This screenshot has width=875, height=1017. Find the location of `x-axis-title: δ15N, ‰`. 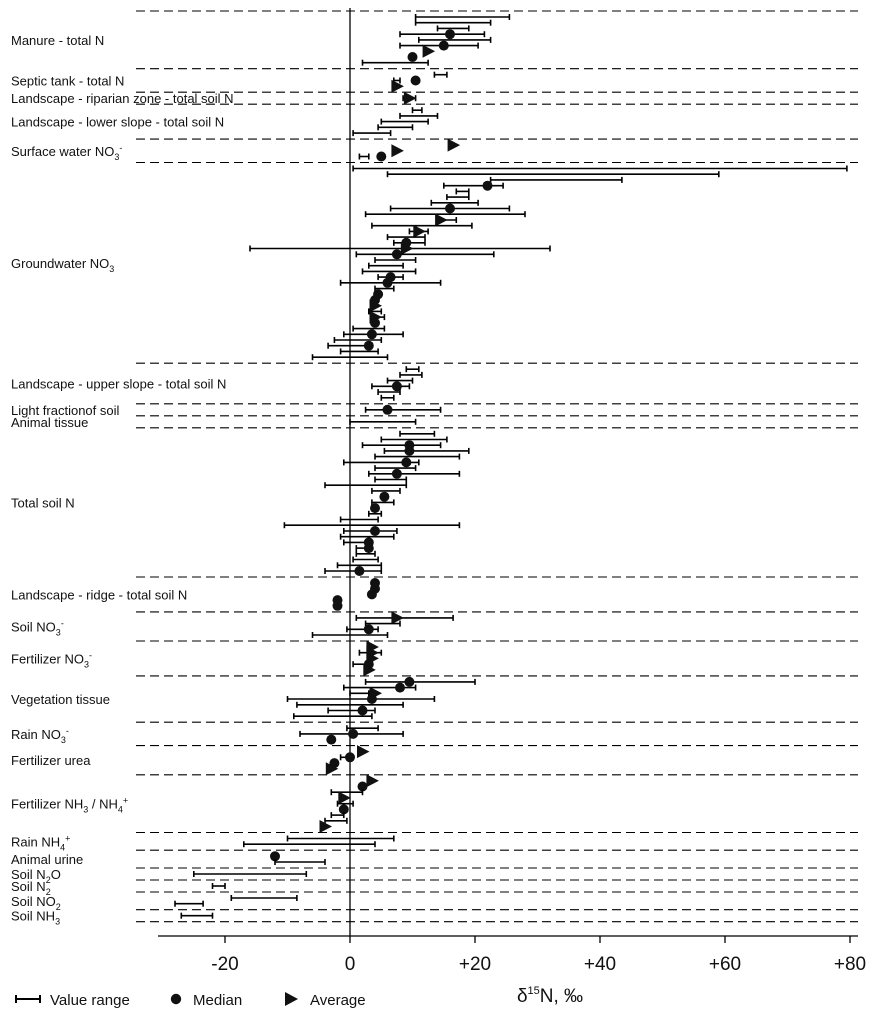

x-axis-title: δ15N, ‰ is located at coordinates (550, 996).